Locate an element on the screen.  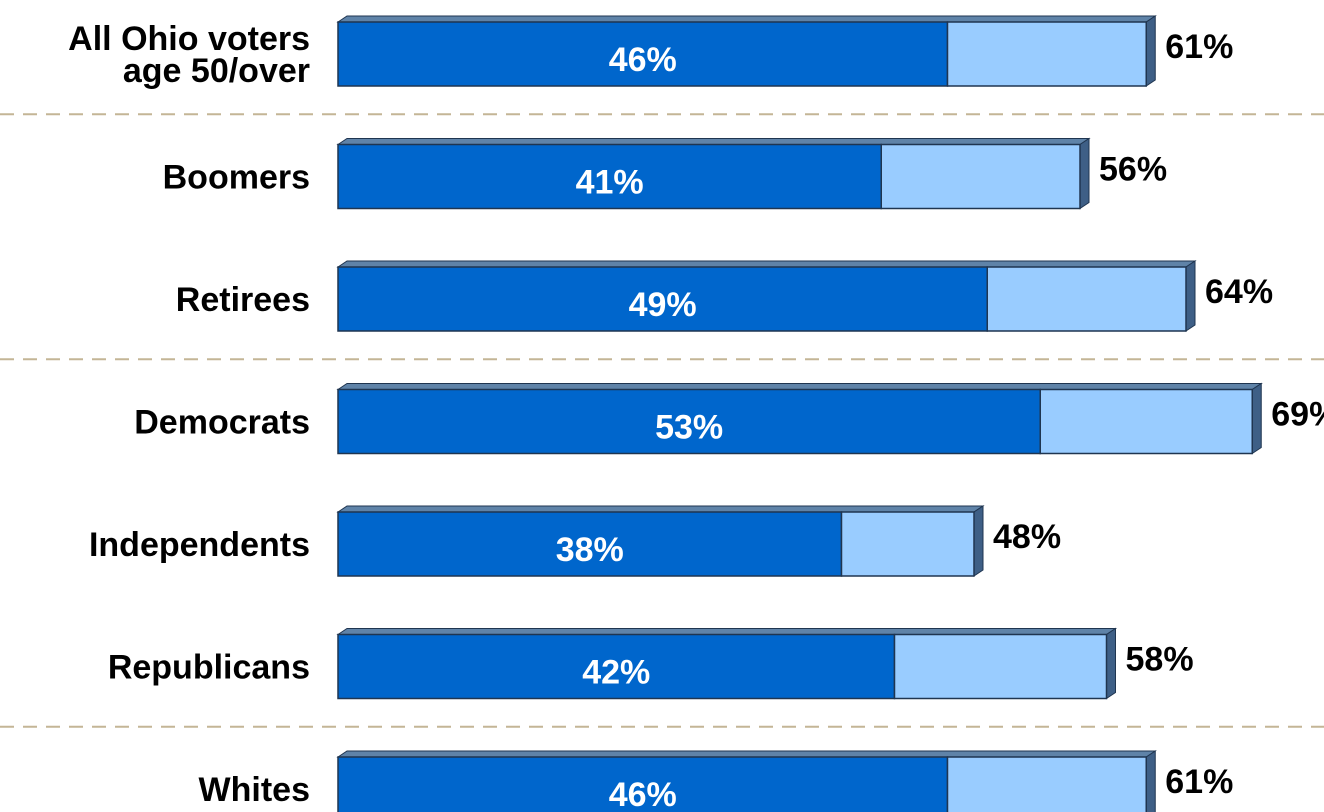
total-label: 56% is located at coordinates (1133, 170).